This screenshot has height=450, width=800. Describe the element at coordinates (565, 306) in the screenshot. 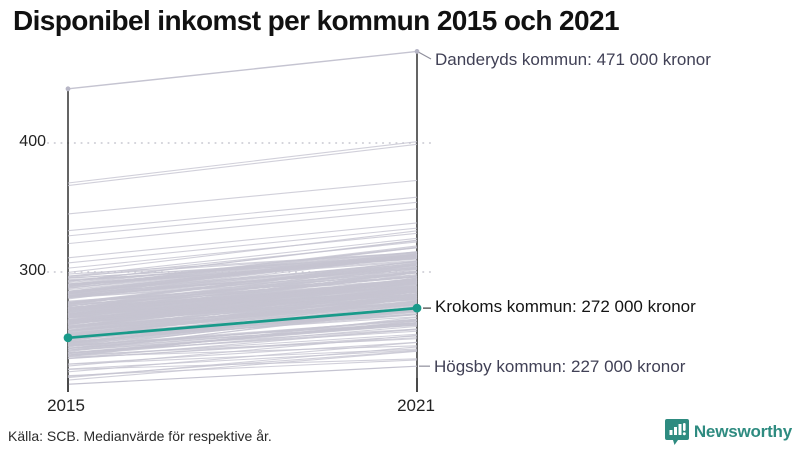

I see `annotation-krokom: Krokoms kommun: 272 000 kronor` at that location.